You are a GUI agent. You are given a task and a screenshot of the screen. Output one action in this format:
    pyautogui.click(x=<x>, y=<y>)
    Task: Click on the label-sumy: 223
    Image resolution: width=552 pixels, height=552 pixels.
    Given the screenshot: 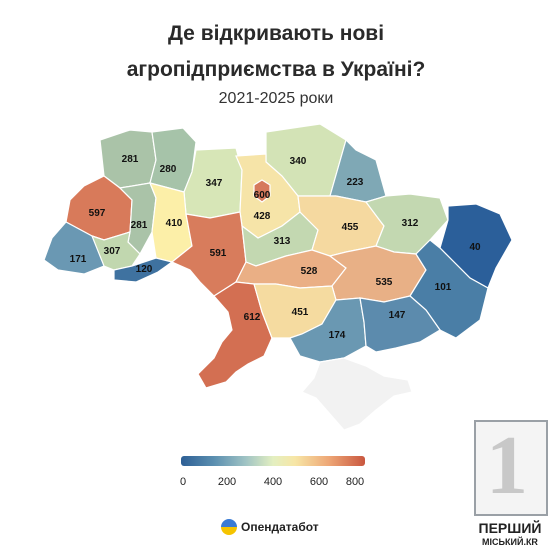 What is the action you would take?
    pyautogui.click(x=355, y=182)
    